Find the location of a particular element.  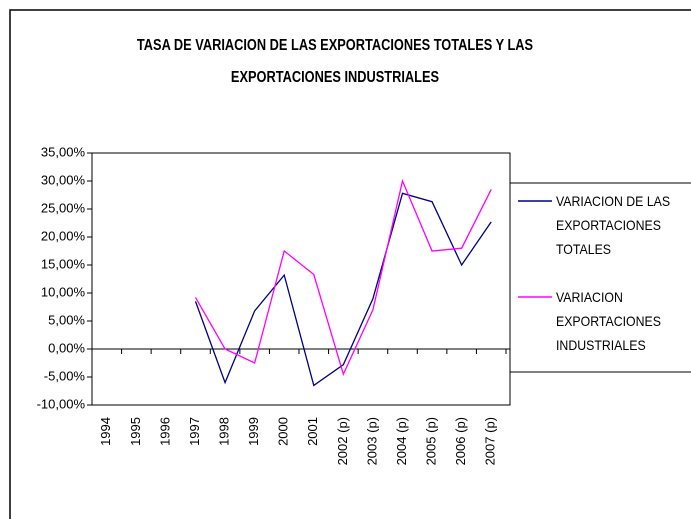

legend-label: VARIACION EXPORTACIONES INDUSTRIALES is located at coordinates (608, 321).